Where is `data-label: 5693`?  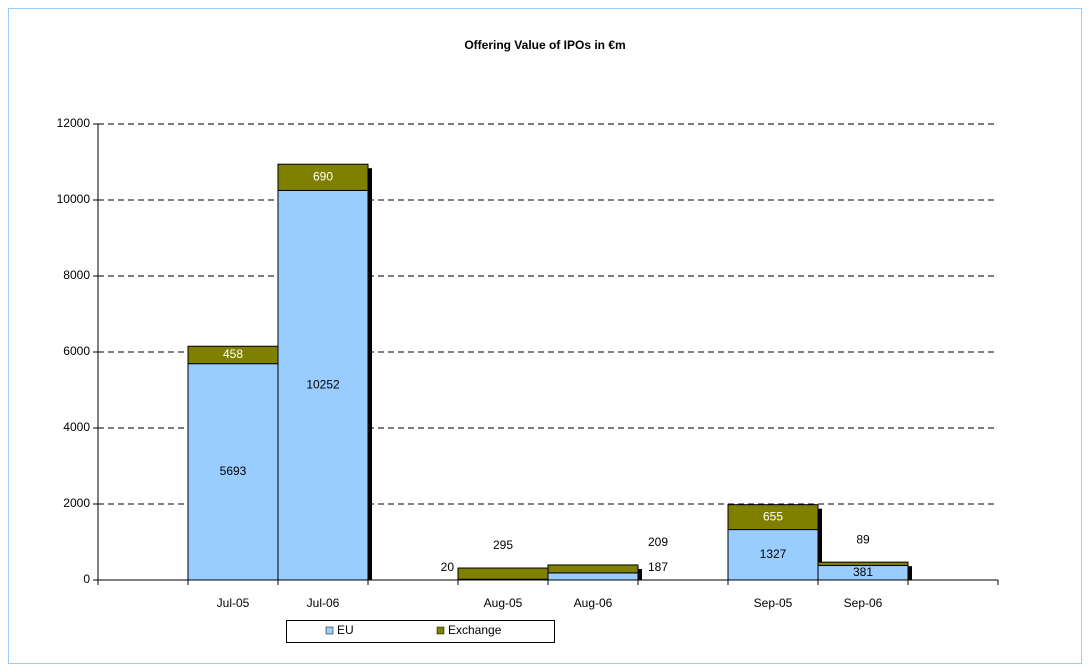 data-label: 5693 is located at coordinates (233, 471).